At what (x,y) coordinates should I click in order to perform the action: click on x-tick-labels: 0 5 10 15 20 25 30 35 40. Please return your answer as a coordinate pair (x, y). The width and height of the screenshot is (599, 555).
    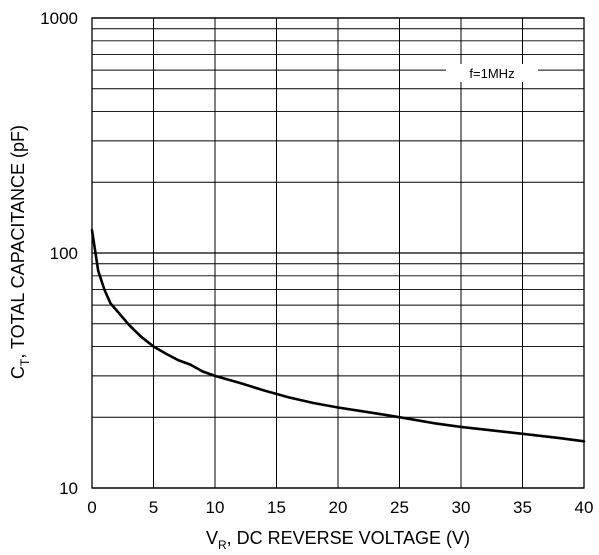
    Looking at the image, I should click on (340, 507).